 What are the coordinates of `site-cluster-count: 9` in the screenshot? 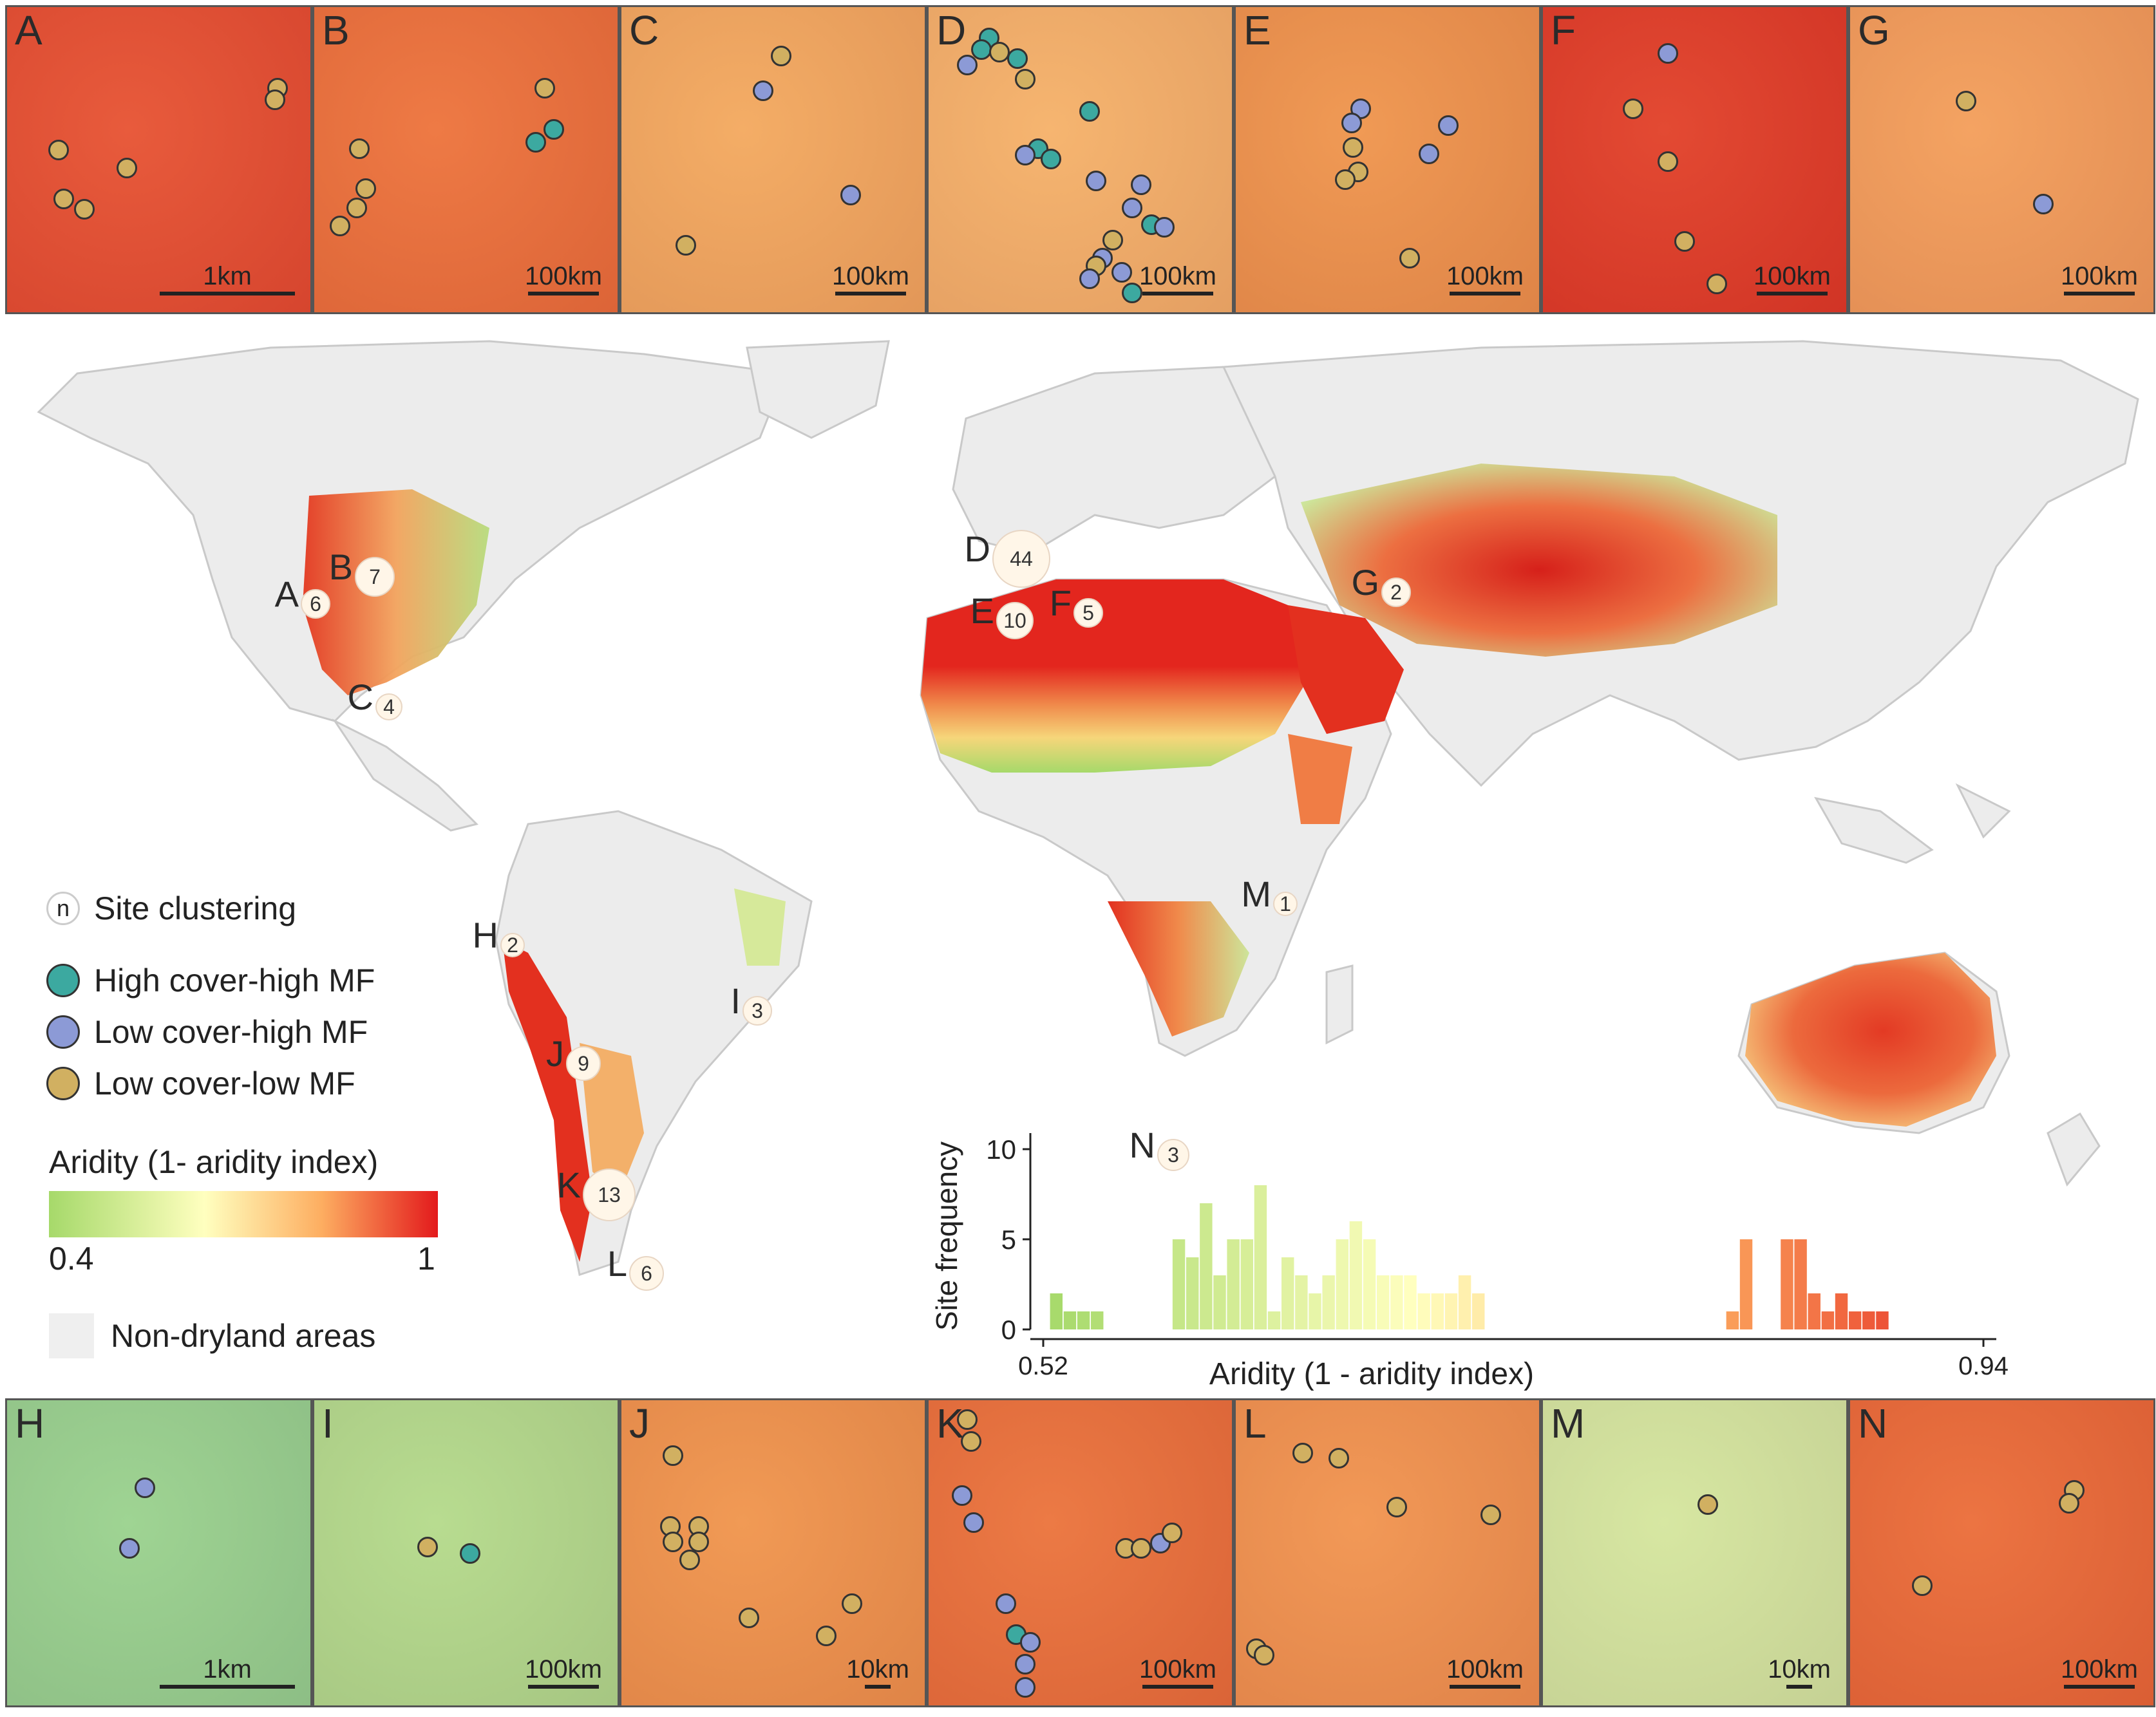 It's located at (584, 1063).